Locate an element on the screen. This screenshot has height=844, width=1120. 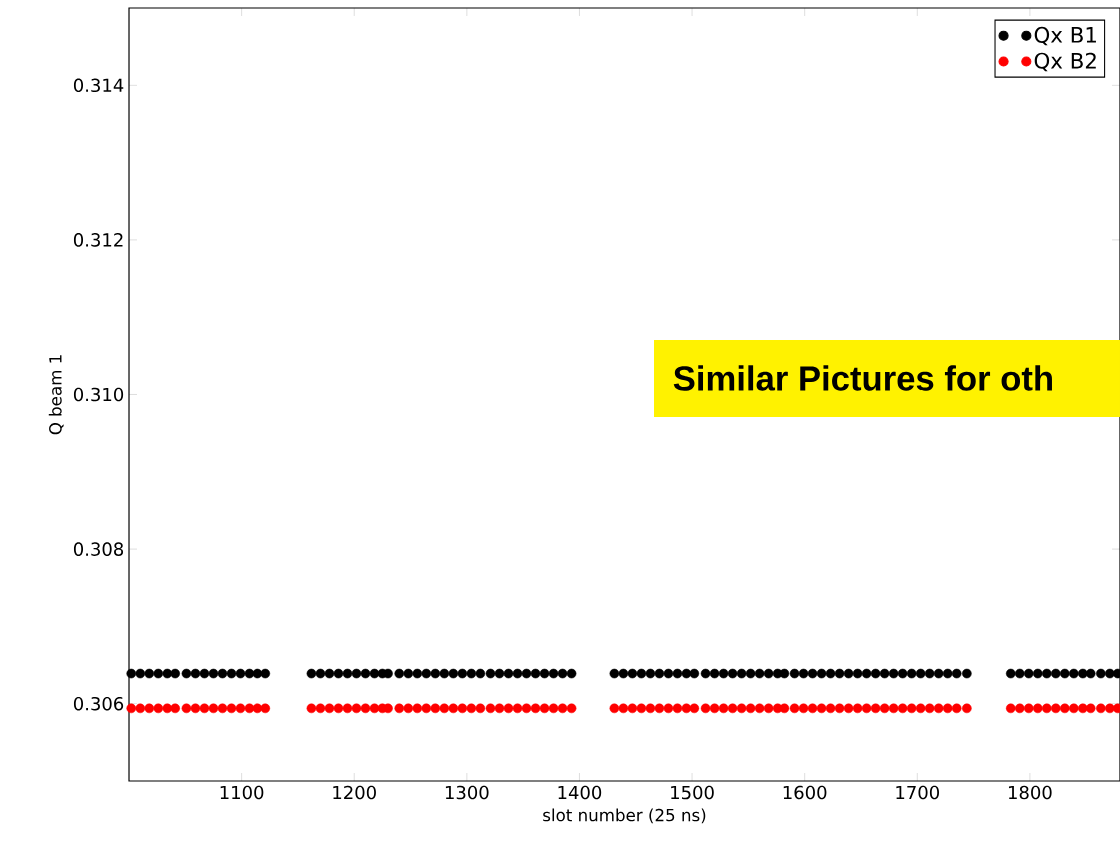
legend-label: Qx B2 is located at coordinates (1065, 62).